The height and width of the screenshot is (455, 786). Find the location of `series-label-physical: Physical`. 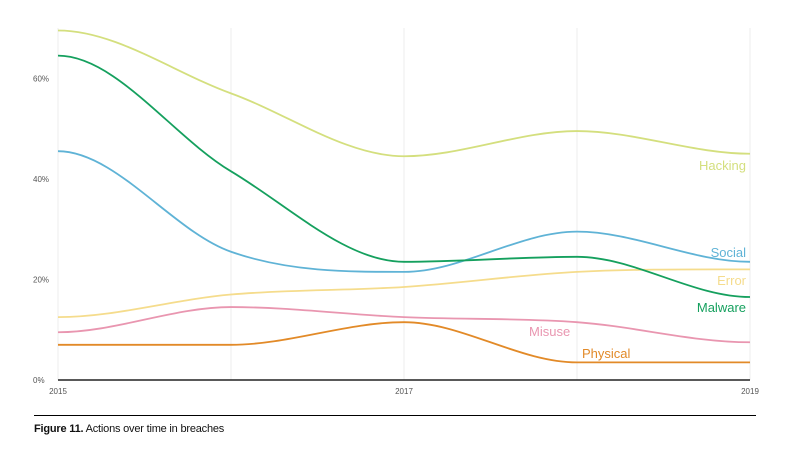

series-label-physical: Physical is located at coordinates (606, 353).